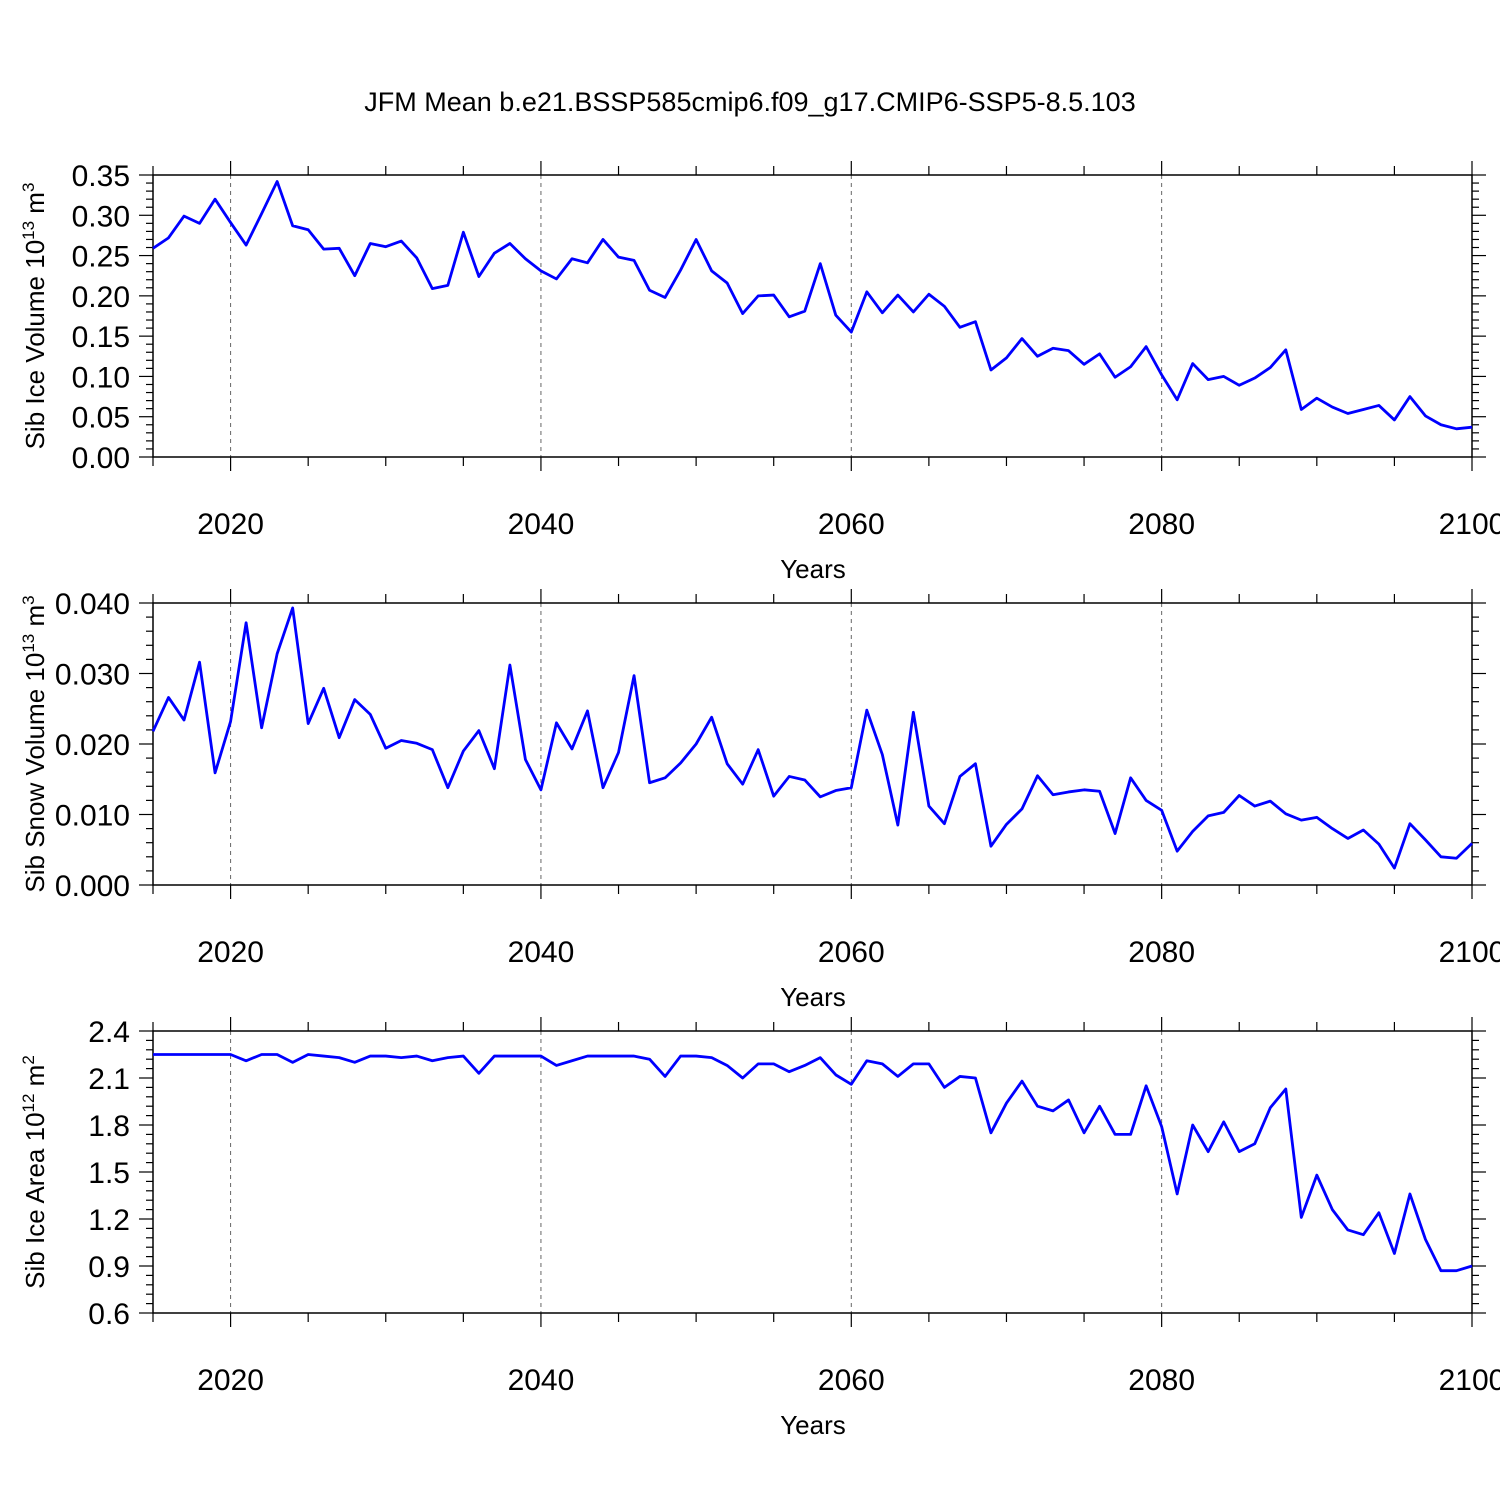 This screenshot has width=1500, height=1500. What do you see at coordinates (35, 1200) in the screenshot?
I see `y-axis-title-part: Sib Ice Area 10` at bounding box center [35, 1200].